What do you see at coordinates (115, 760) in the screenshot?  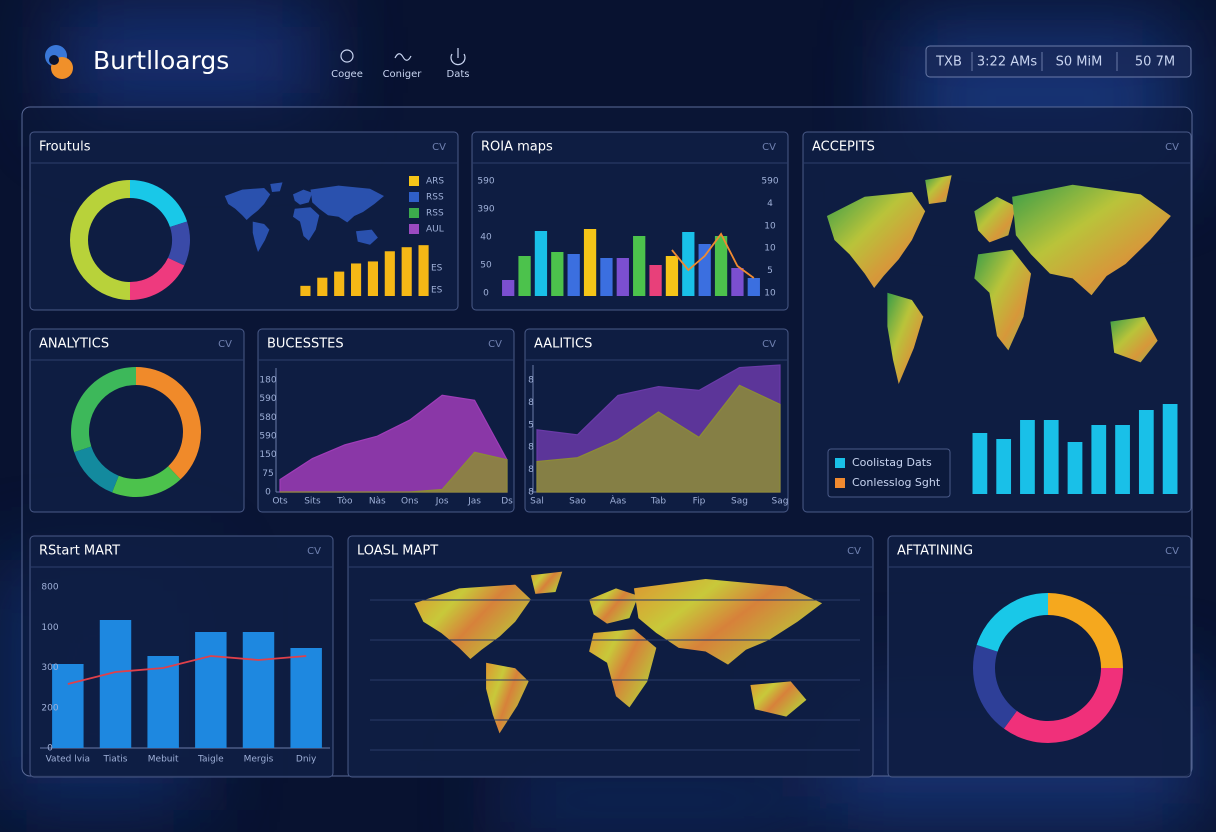 I see `x-tick-label: Tiatis` at bounding box center [115, 760].